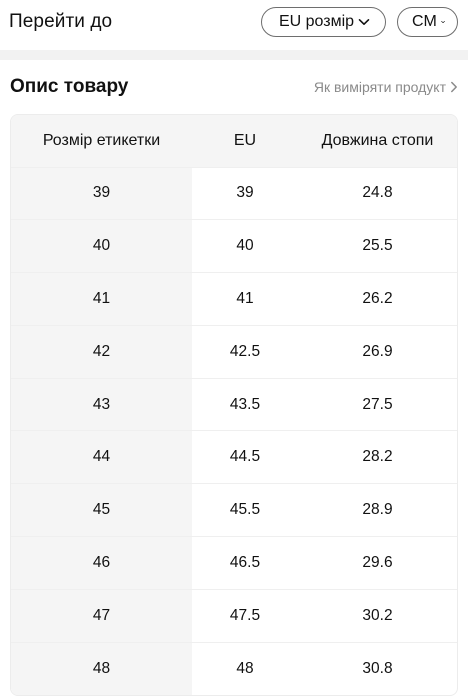 Image resolution: width=468 pixels, height=700 pixels. I want to click on cell-foot-length: 30.8, so click(377, 668).